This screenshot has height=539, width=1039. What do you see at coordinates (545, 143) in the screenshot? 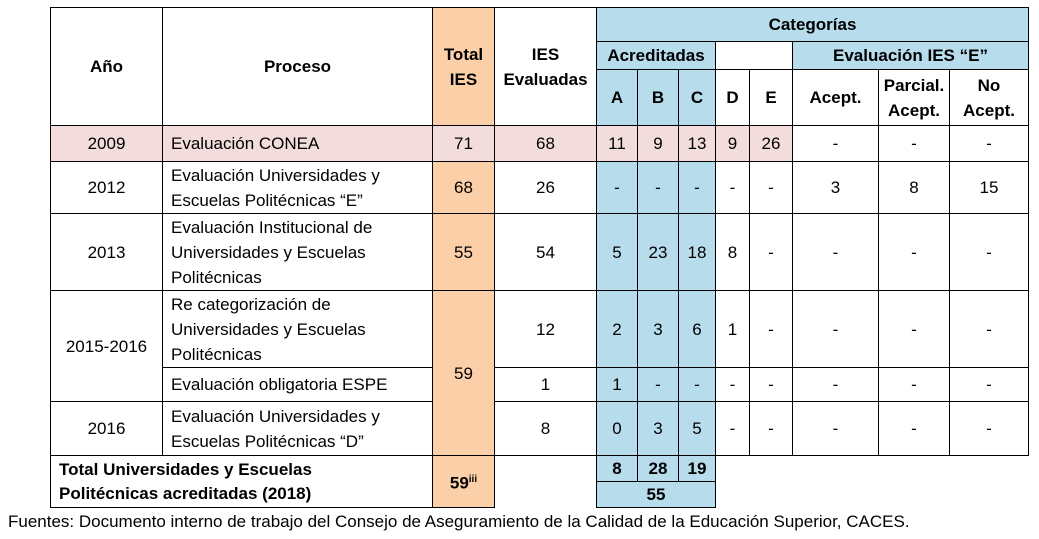
I see `evaluadas-cell: 68` at bounding box center [545, 143].